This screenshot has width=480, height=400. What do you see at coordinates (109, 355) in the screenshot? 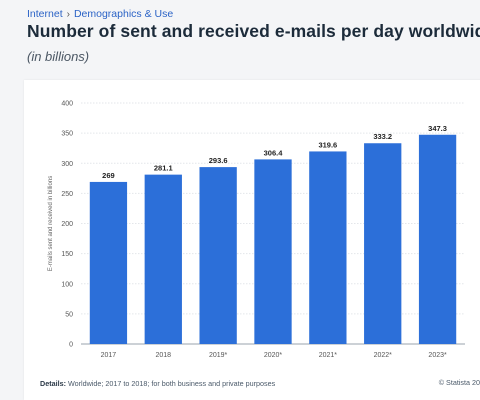
I see `x-tick-label: 2017` at bounding box center [109, 355].